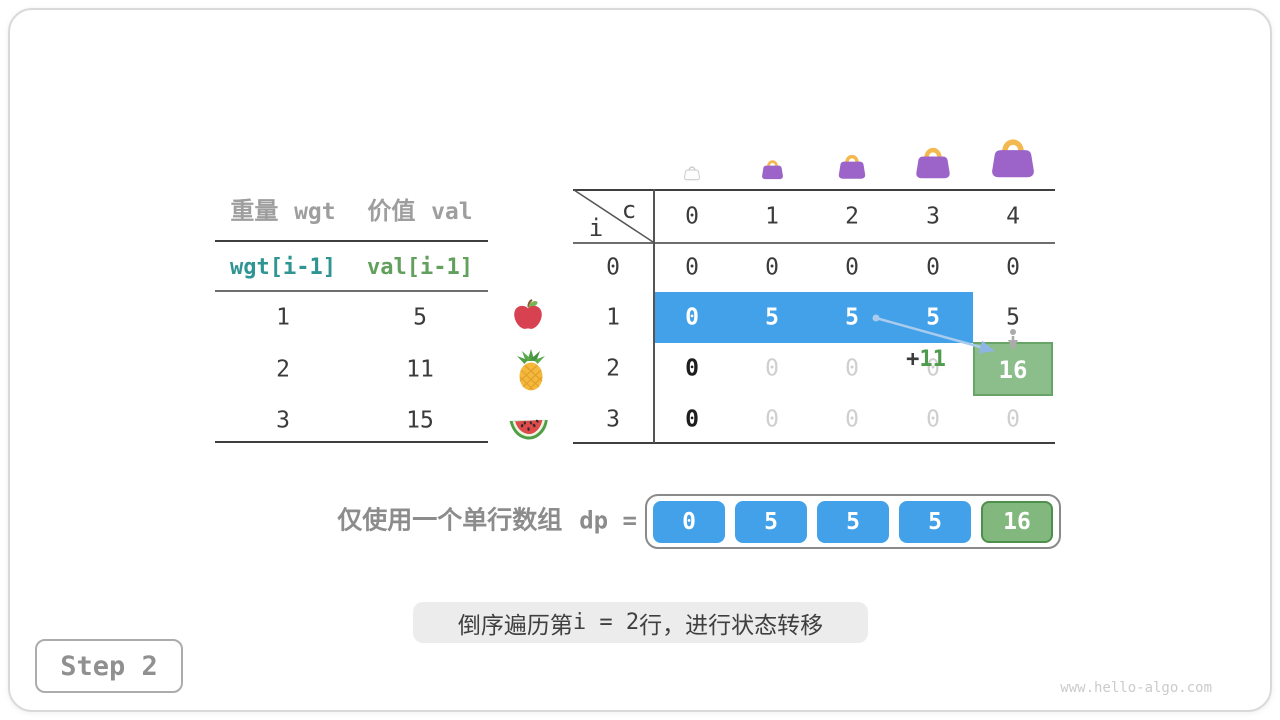  What do you see at coordinates (420, 369) in the screenshot?
I see `item-2-value: 11` at bounding box center [420, 369].